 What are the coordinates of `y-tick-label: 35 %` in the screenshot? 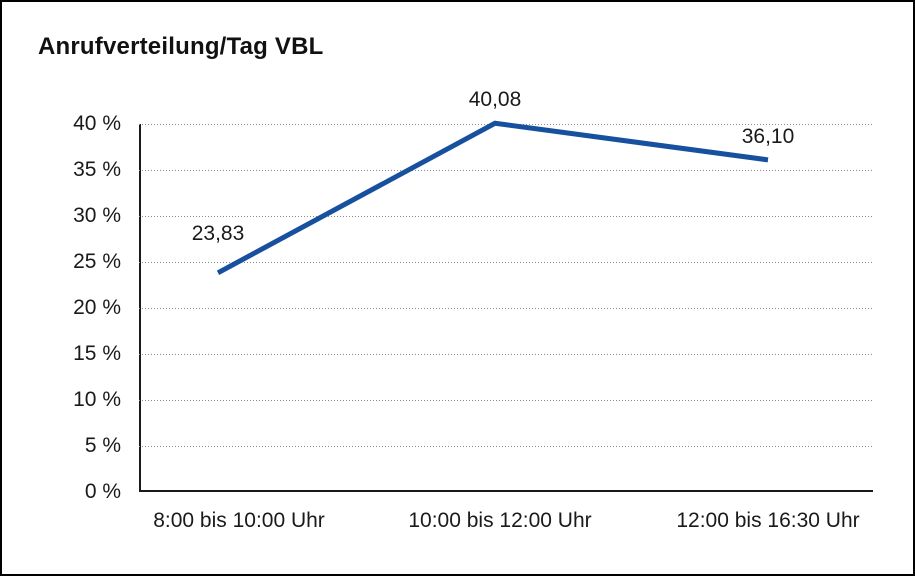 It's located at (97, 169).